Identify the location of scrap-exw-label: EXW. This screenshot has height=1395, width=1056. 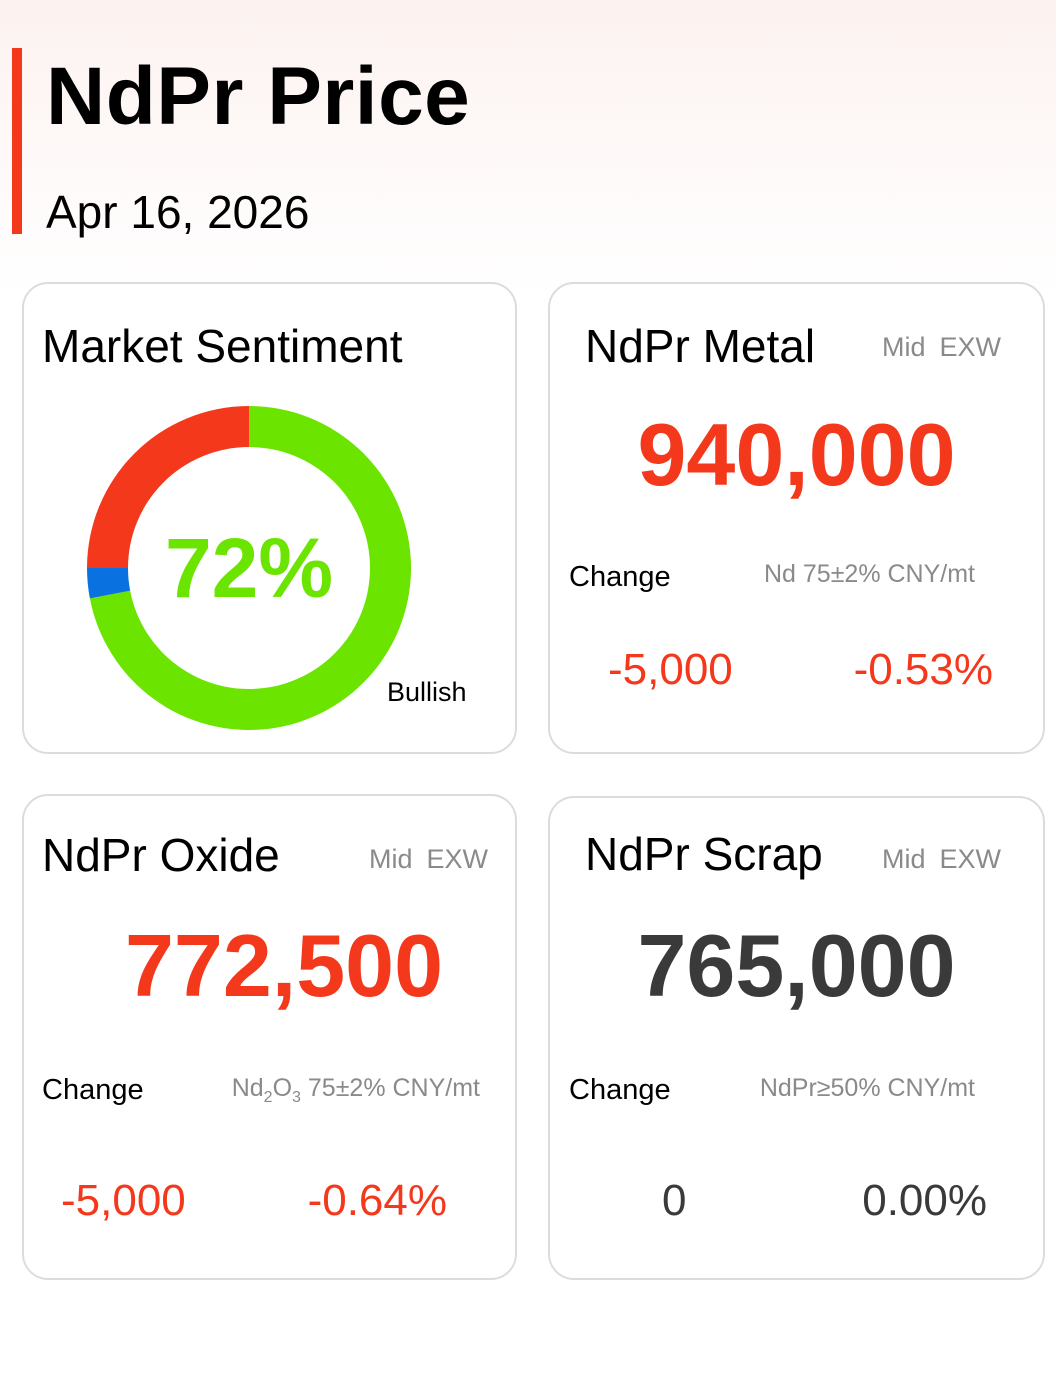
(970, 859).